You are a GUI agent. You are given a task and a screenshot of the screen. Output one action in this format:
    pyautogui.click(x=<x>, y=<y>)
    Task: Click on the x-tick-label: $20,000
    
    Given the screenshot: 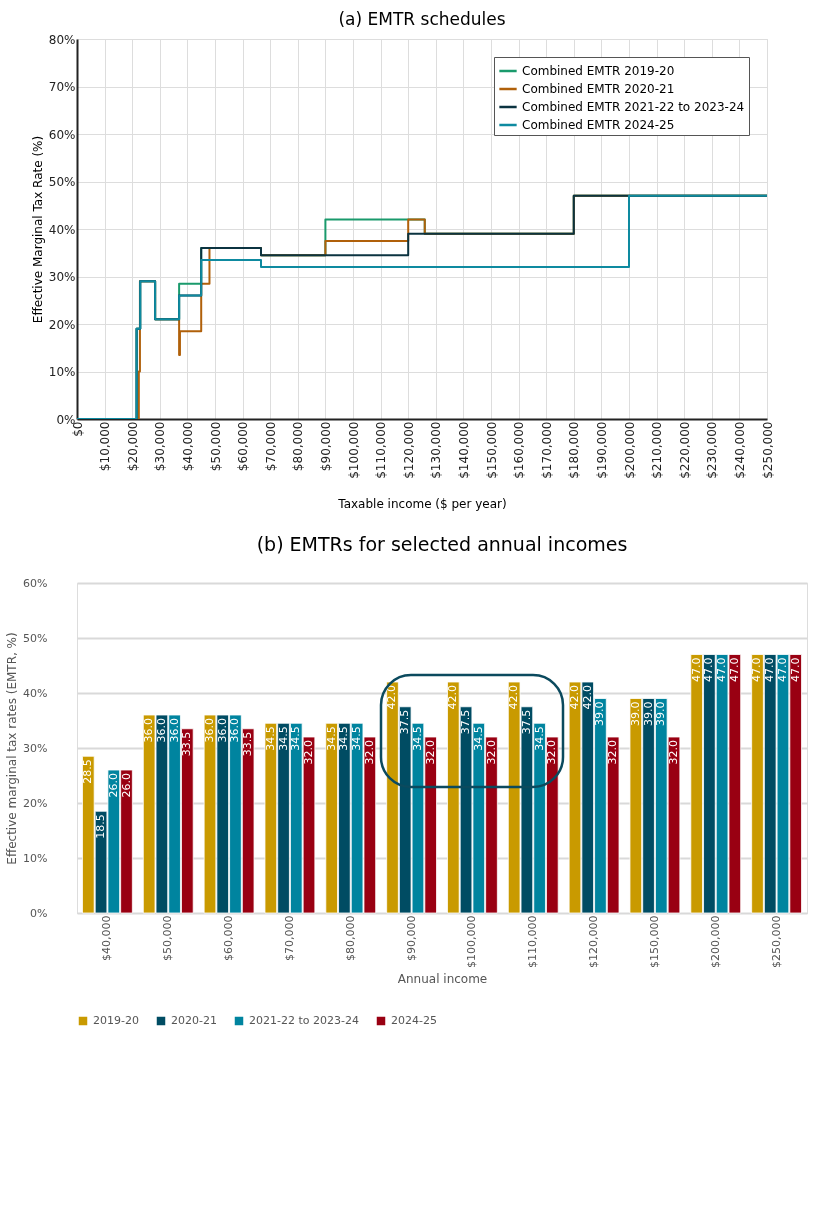 What is the action you would take?
    pyautogui.click(x=132, y=446)
    